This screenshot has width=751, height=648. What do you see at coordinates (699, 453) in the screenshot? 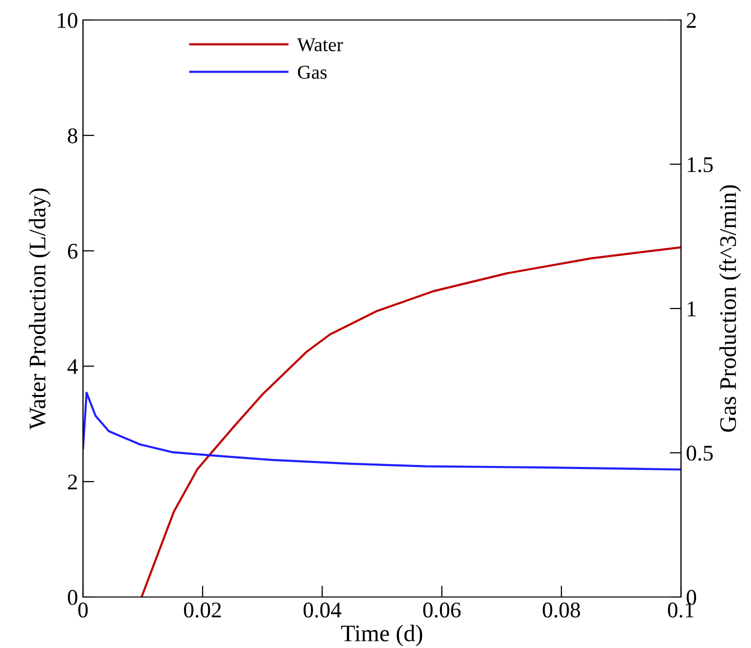
I see `y2-tick-label: 0.5` at bounding box center [699, 453].